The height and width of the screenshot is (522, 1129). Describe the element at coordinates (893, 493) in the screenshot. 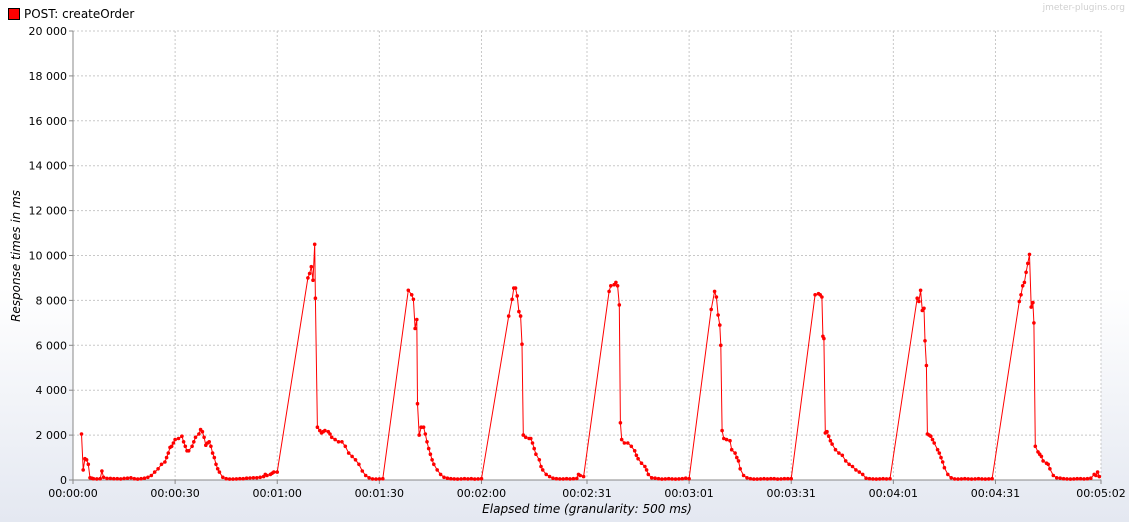

I see `x-tick-label: 00:04:01` at that location.